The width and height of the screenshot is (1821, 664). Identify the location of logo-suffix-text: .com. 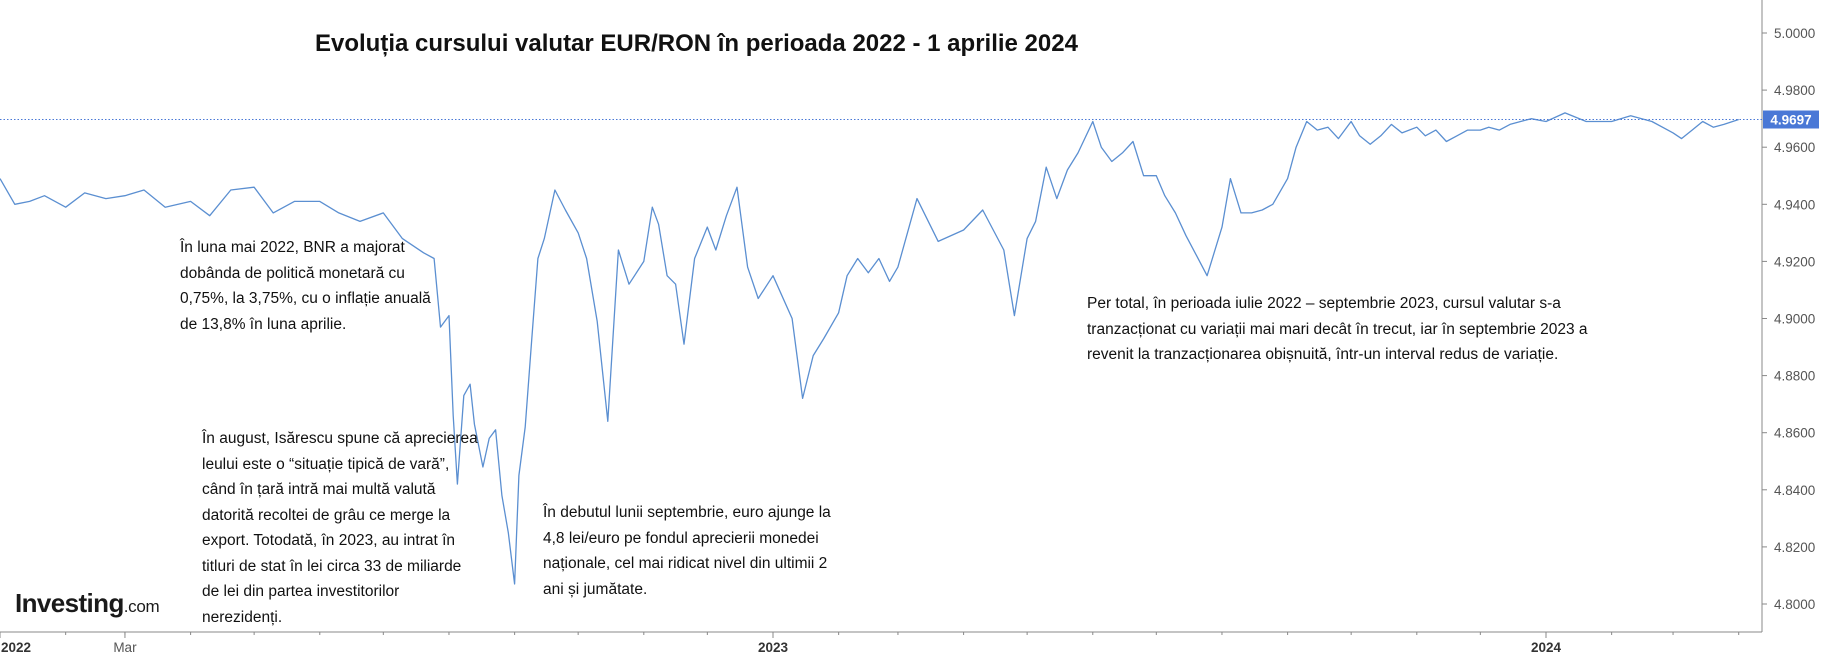
(141, 606).